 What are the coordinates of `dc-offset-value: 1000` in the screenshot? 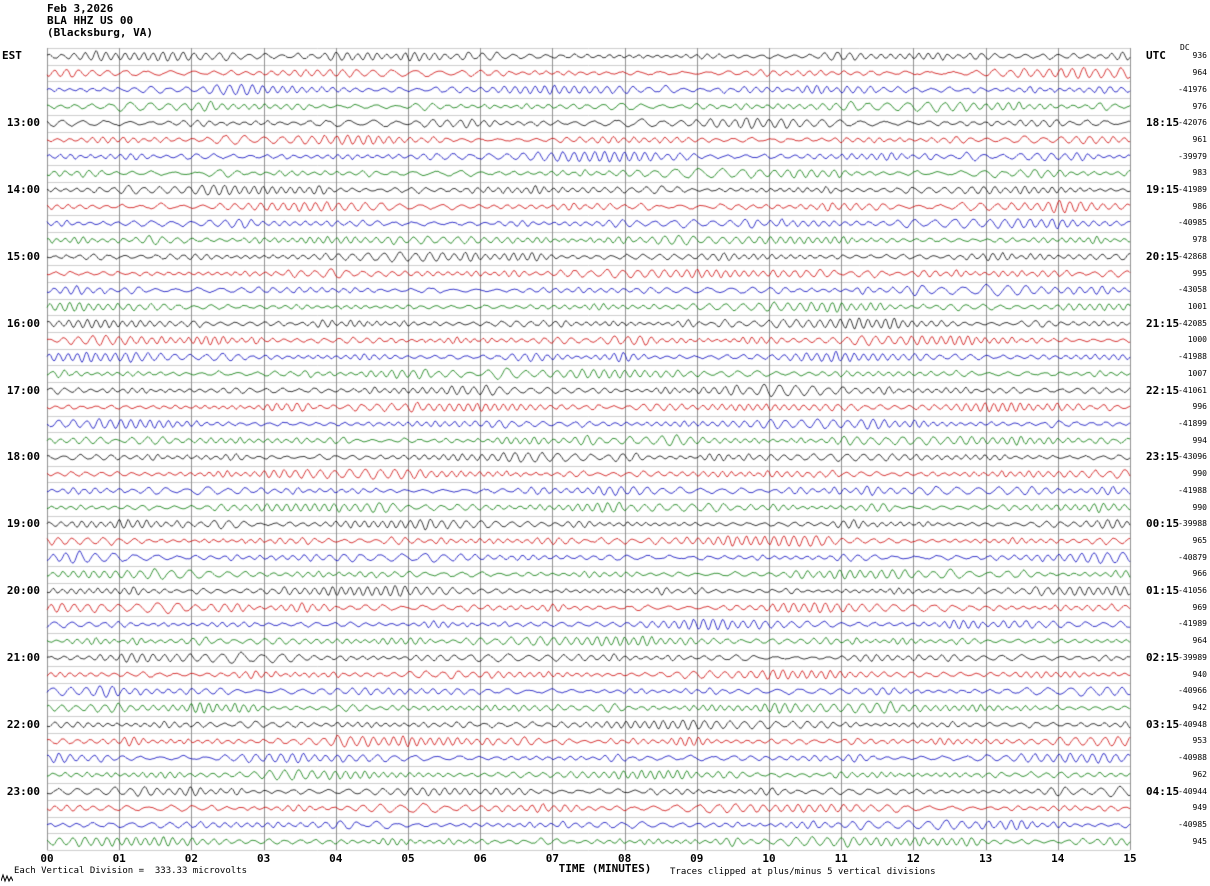 It's located at (1197, 340).